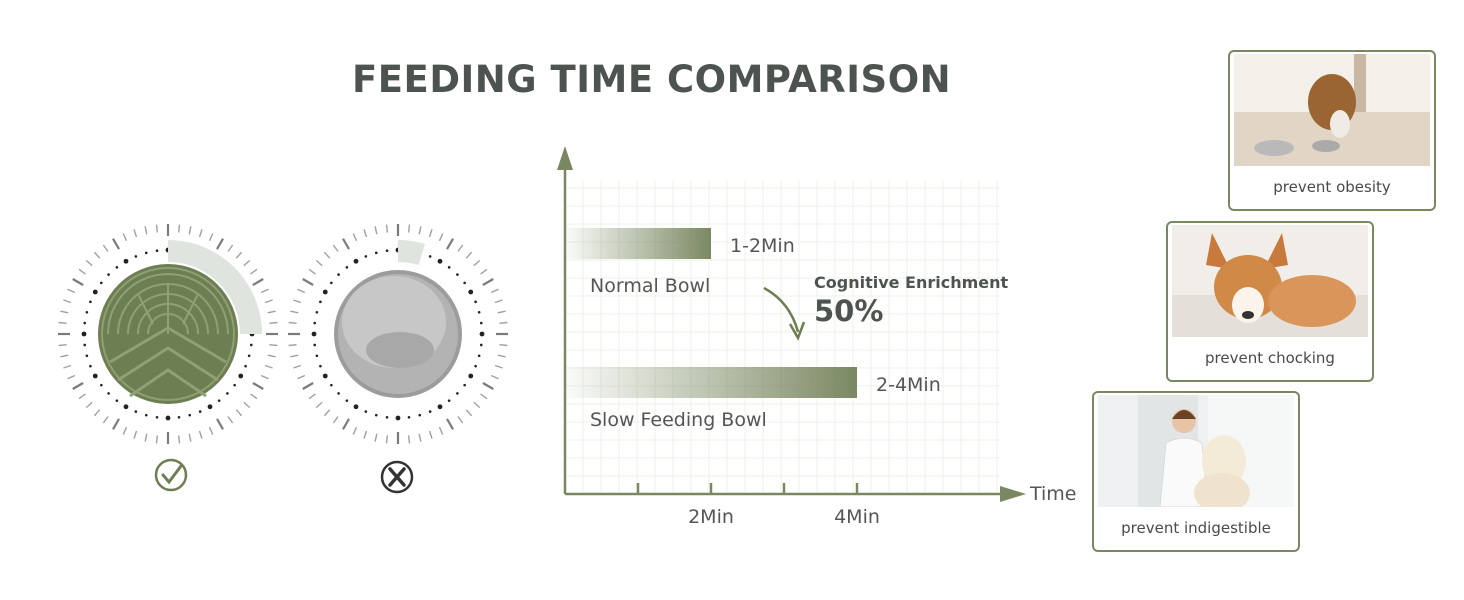  I want to click on category-label: Normal Bowl, so click(650, 286).